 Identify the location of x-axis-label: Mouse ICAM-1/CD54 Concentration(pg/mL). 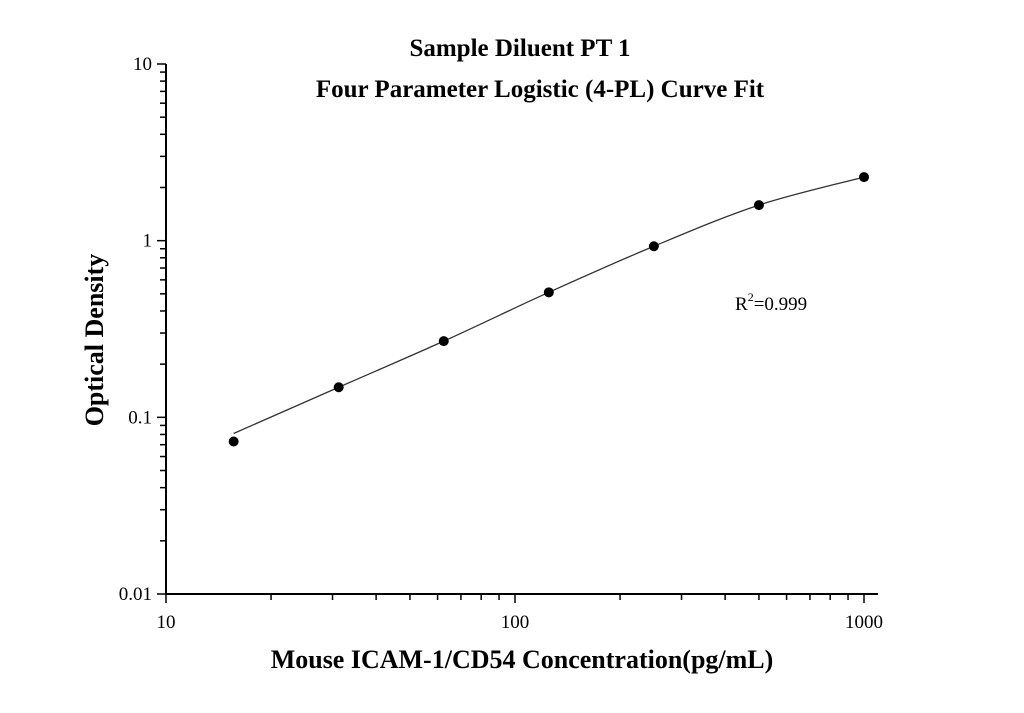
(522, 659).